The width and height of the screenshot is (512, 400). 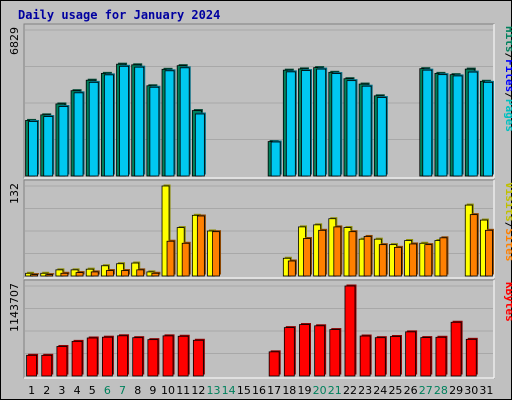 I want to click on x-tick-label: 4, so click(x=77, y=390).